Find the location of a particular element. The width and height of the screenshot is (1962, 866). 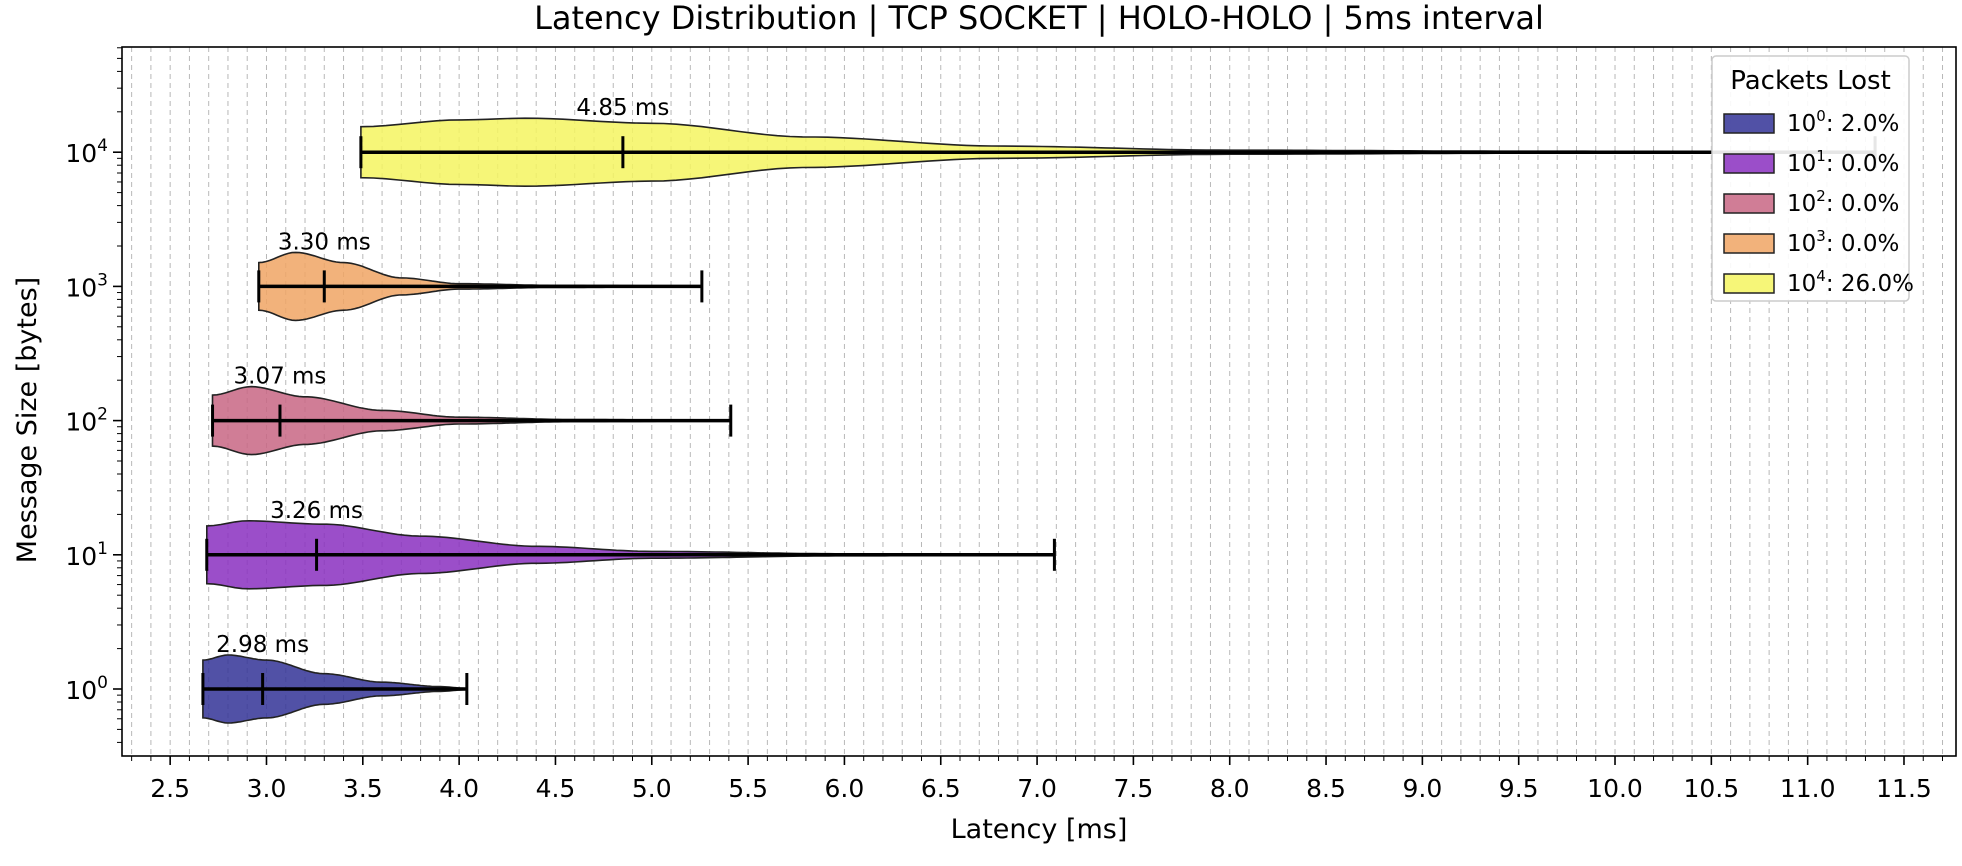

violin-1000: 3.30 ms is located at coordinates (480, 275).